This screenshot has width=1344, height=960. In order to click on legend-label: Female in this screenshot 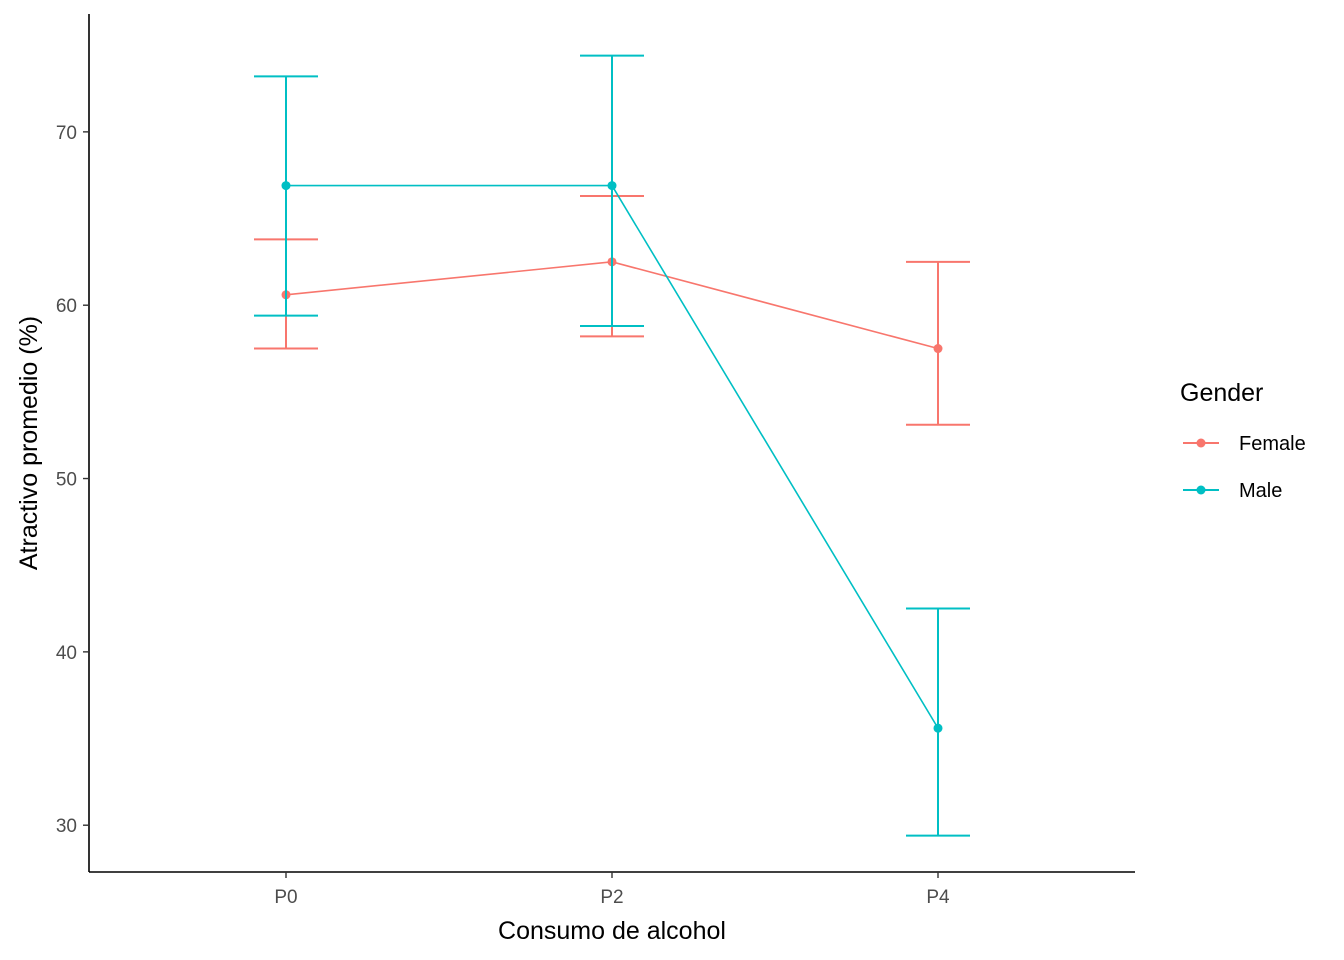, I will do `click(1272, 444)`.